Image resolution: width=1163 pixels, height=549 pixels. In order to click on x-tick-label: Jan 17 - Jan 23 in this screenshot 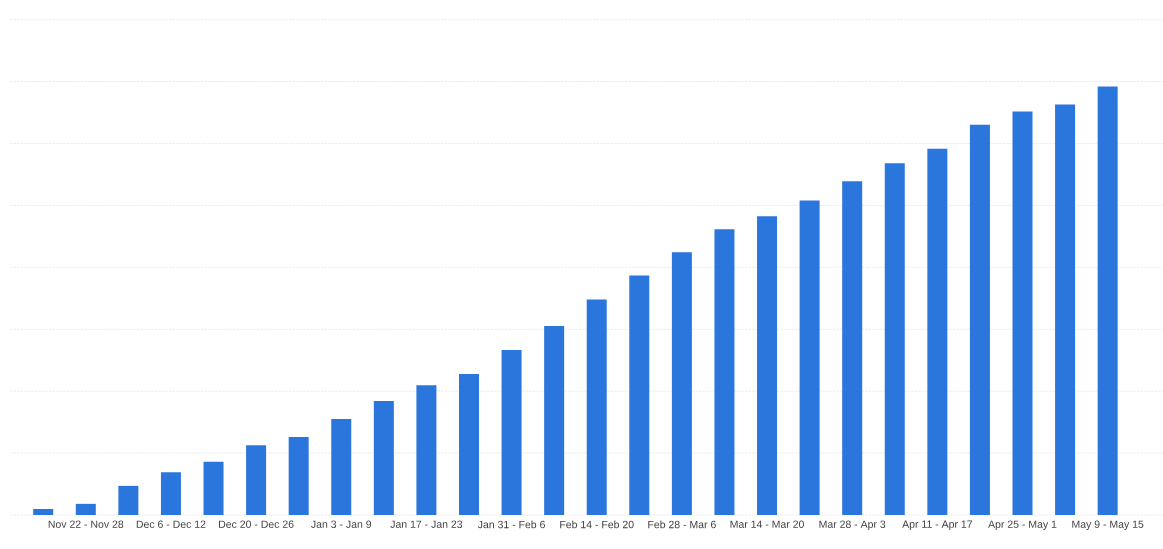, I will do `click(426, 524)`.